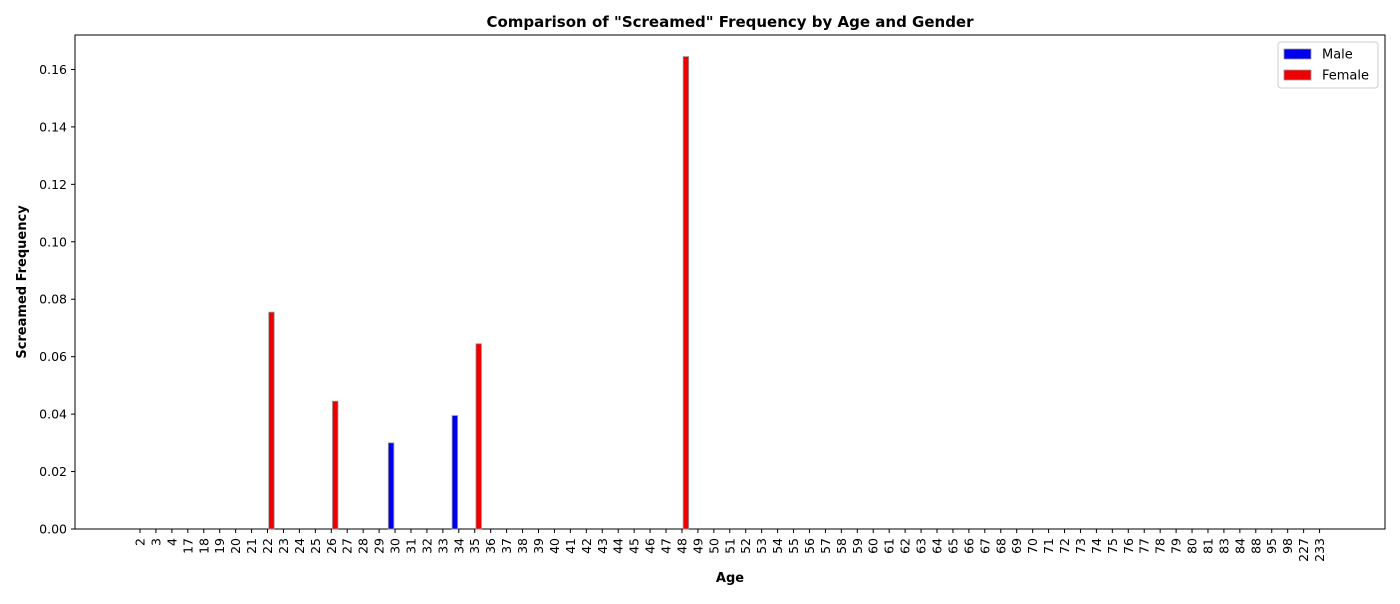  Describe the element at coordinates (490, 546) in the screenshot. I see `x-tick-label: 36` at that location.